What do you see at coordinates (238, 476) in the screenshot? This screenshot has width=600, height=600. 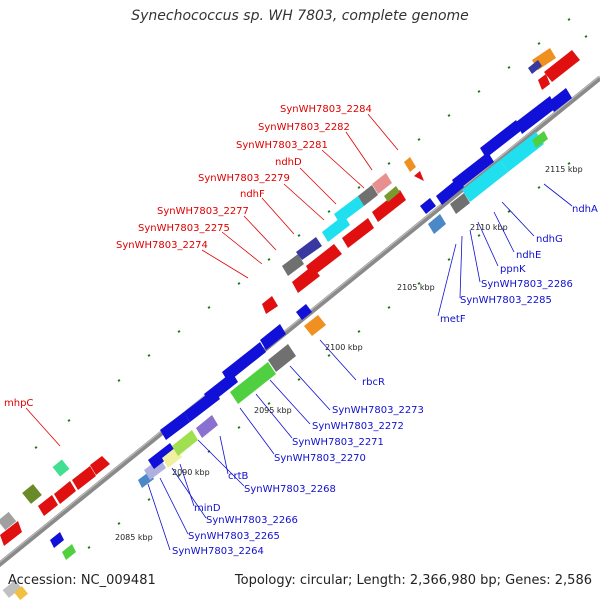 I see `gene-label: crtB` at bounding box center [238, 476].